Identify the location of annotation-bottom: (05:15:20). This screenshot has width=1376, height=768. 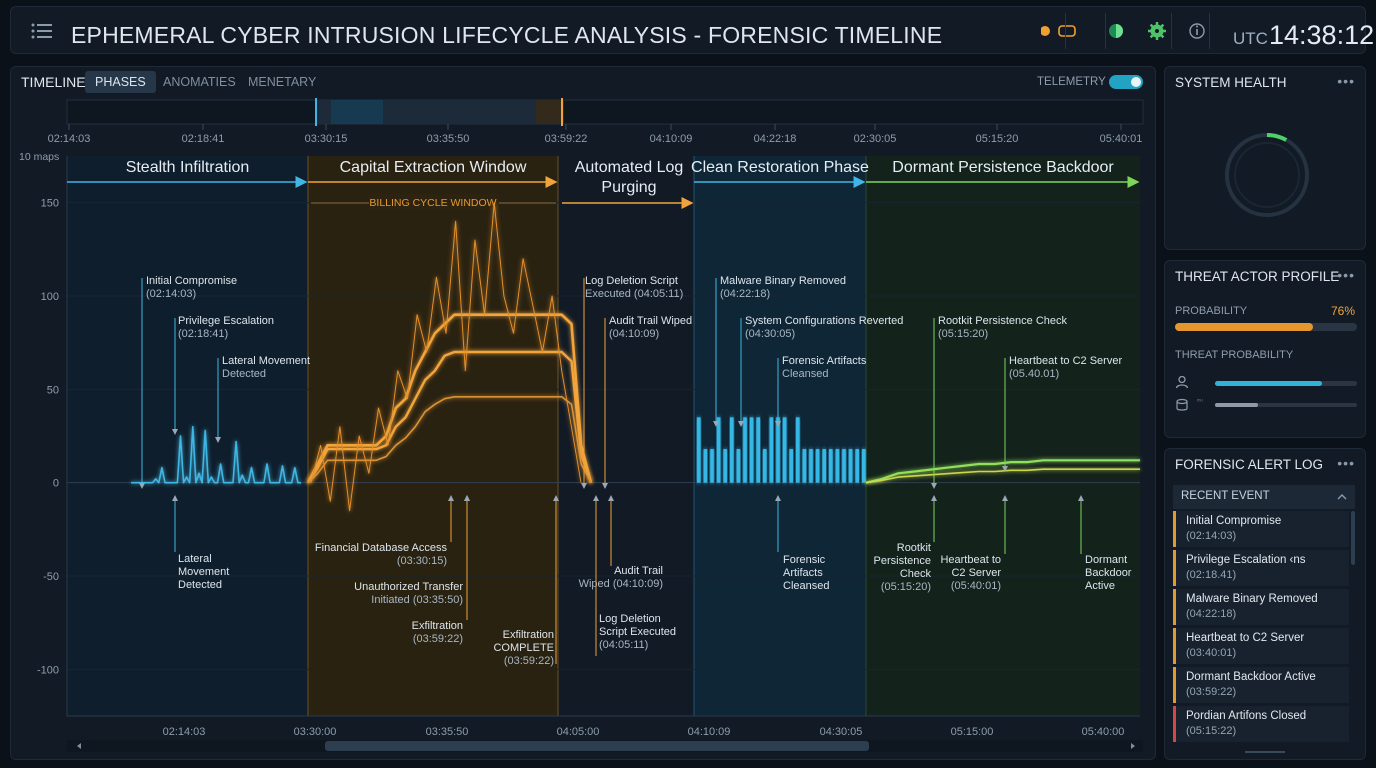
(906, 587).